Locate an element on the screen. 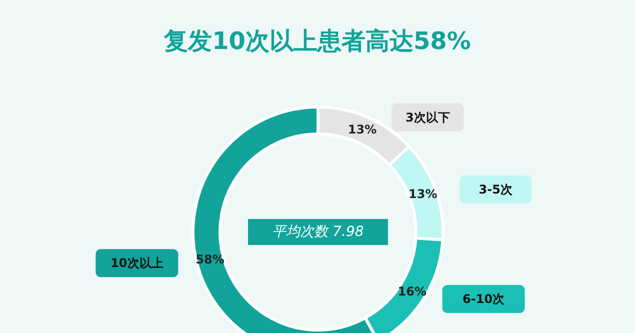  data-label: 16% is located at coordinates (412, 291).